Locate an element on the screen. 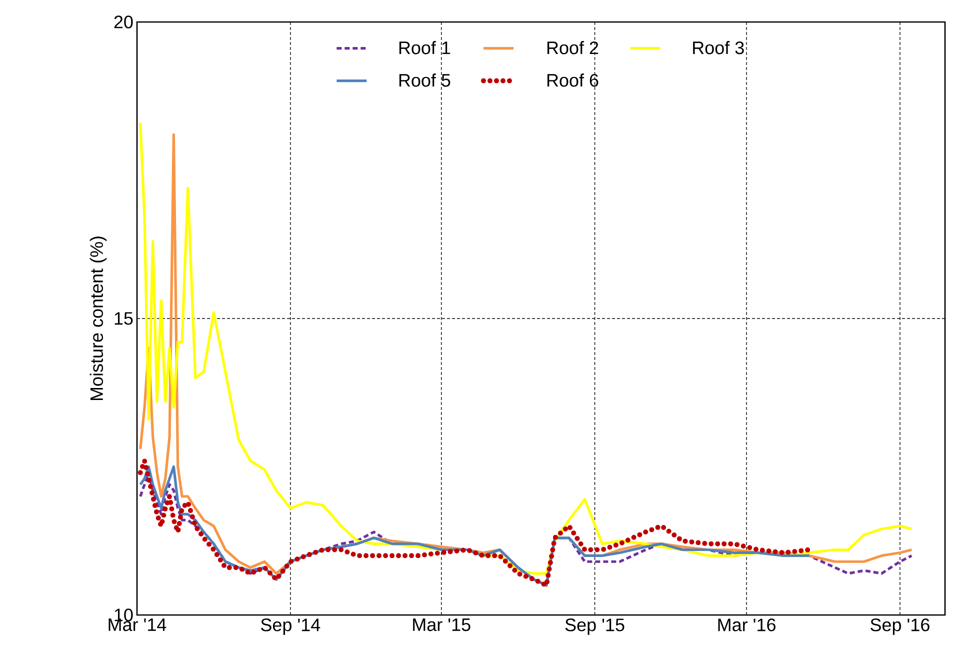 The height and width of the screenshot is (666, 953). y-axis-title: Moisture content (%) is located at coordinates (98, 318).